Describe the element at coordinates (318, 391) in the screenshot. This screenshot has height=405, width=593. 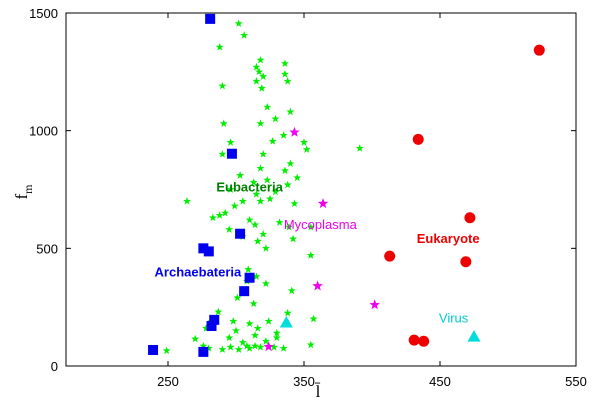
I see `x-axis-label: l̄` at that location.